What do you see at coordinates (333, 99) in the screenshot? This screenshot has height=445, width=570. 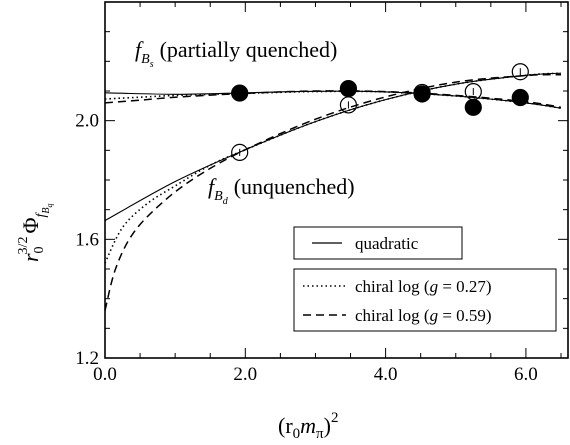 I see `fit-bs-dashed` at bounding box center [333, 99].